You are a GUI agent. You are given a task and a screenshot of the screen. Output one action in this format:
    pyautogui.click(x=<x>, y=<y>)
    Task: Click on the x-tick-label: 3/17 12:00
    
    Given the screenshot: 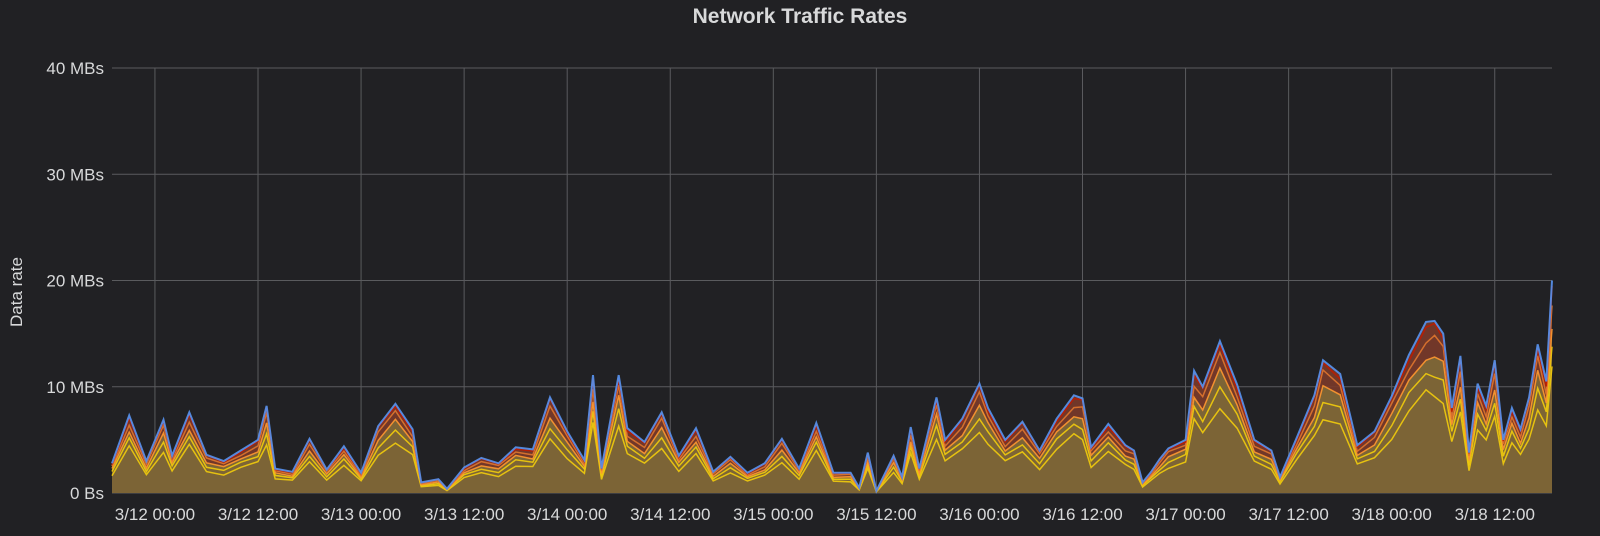 What is the action you would take?
    pyautogui.click(x=1288, y=514)
    